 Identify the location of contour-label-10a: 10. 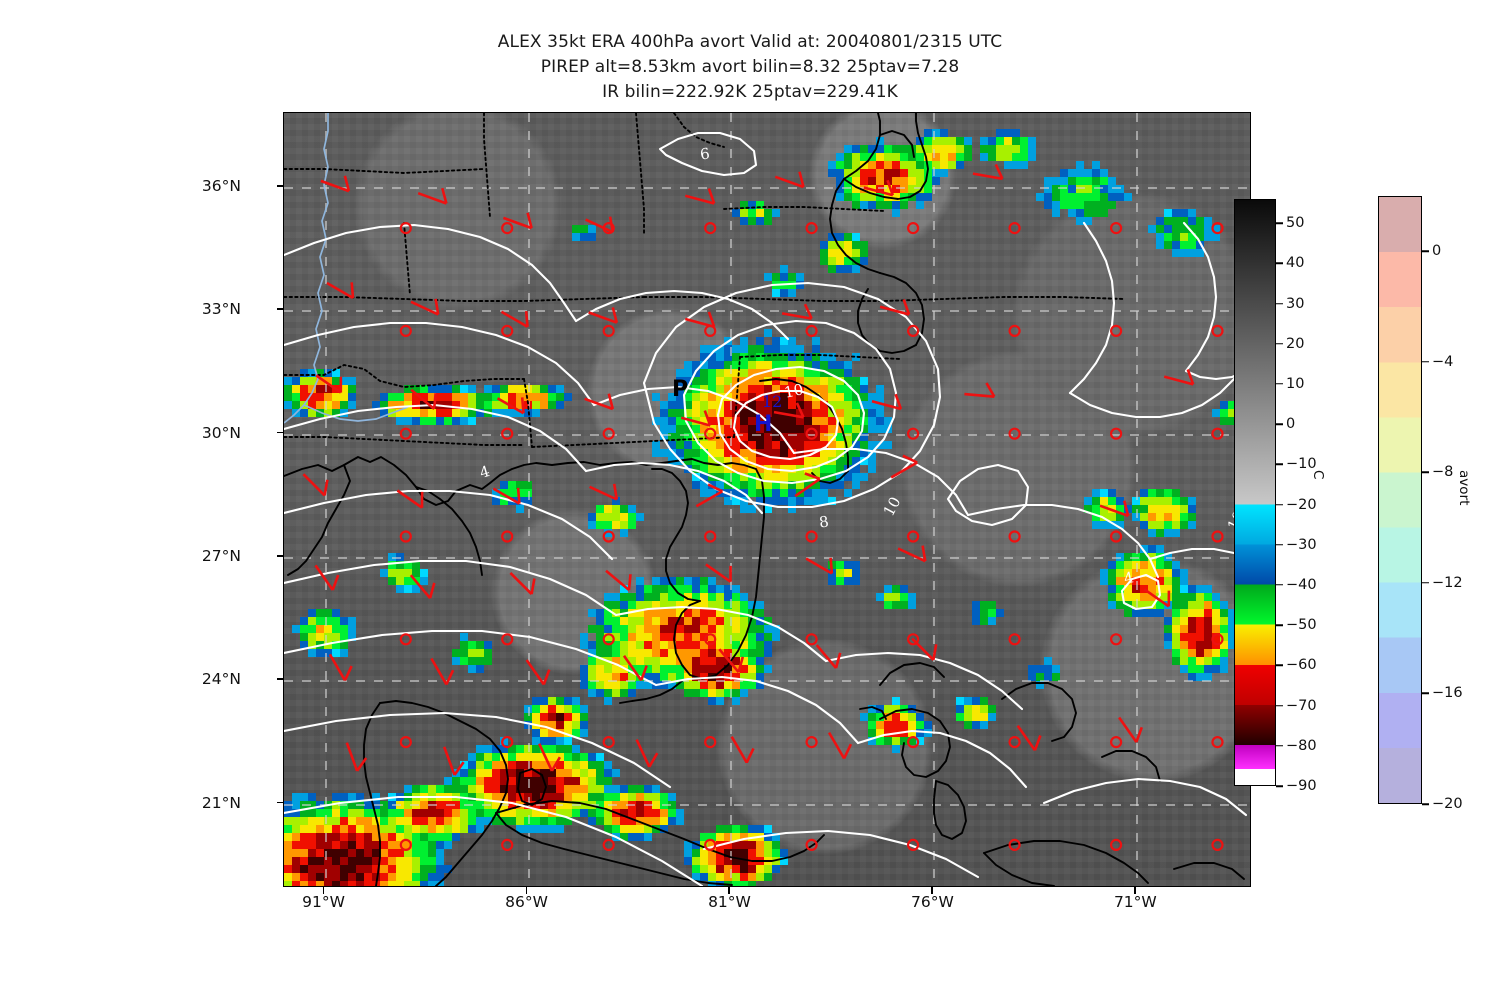
(794, 391).